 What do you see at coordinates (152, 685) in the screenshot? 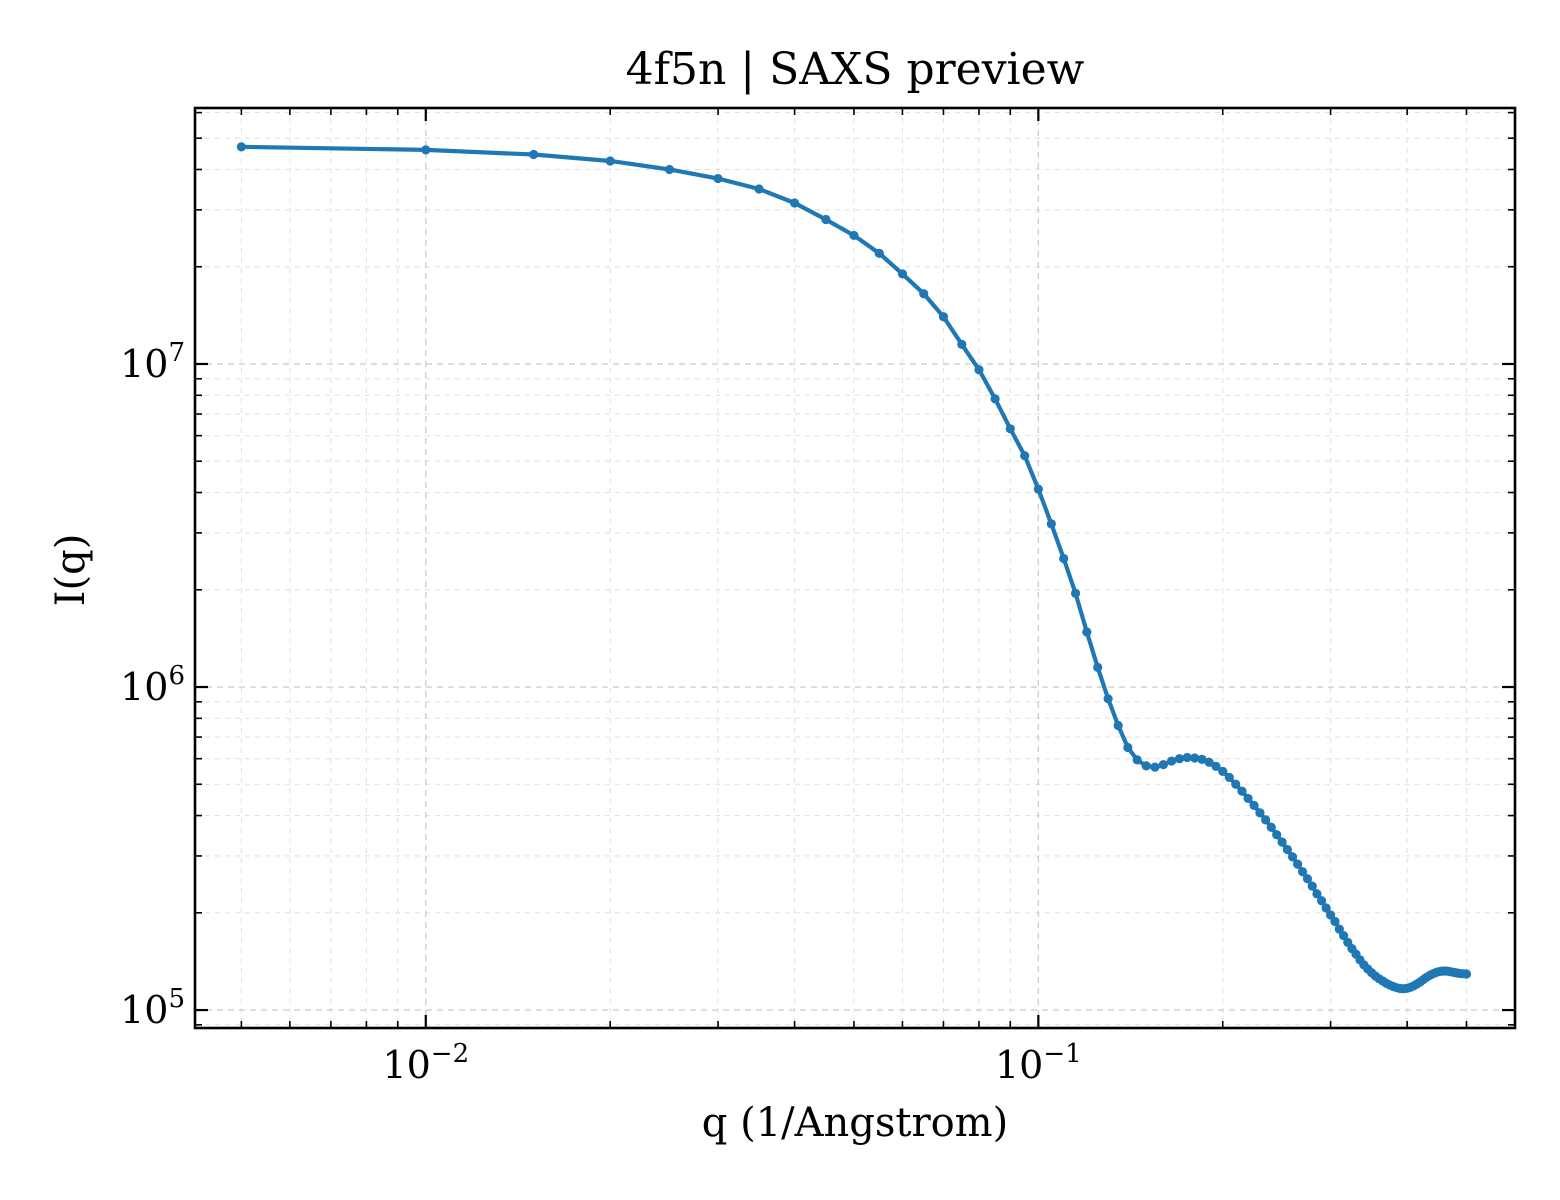
I see `y-tick-label: 106` at bounding box center [152, 685].